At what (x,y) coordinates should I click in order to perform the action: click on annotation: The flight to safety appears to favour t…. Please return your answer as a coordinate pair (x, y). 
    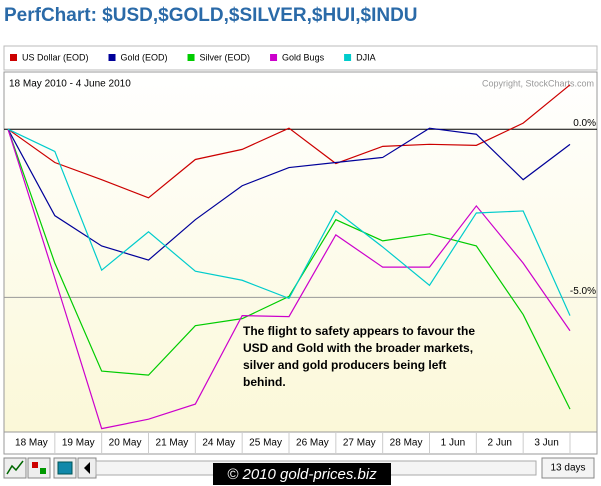
    Looking at the image, I should click on (359, 331).